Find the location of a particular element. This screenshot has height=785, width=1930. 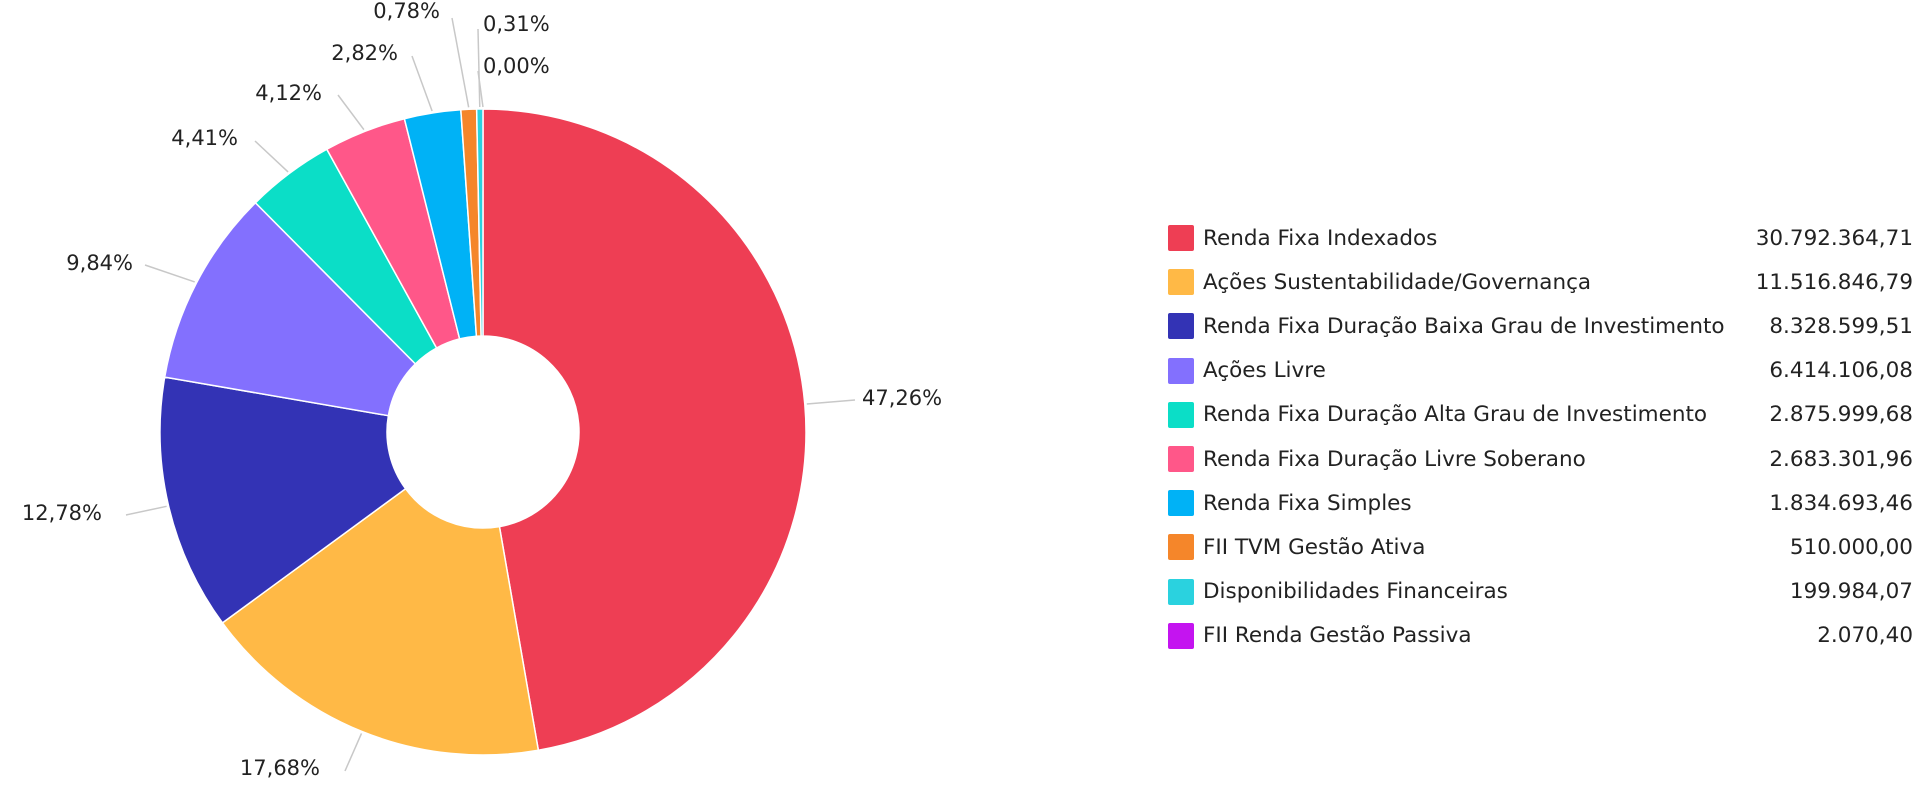

legend-item: Disponibilidades Financeiras 199.984,07 is located at coordinates (1540, 592).